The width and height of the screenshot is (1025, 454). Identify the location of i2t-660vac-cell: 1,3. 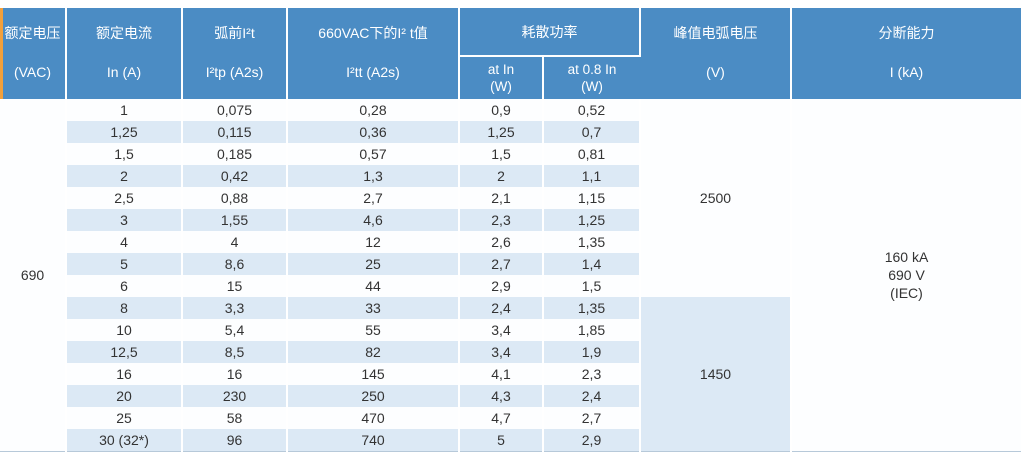
(373, 176).